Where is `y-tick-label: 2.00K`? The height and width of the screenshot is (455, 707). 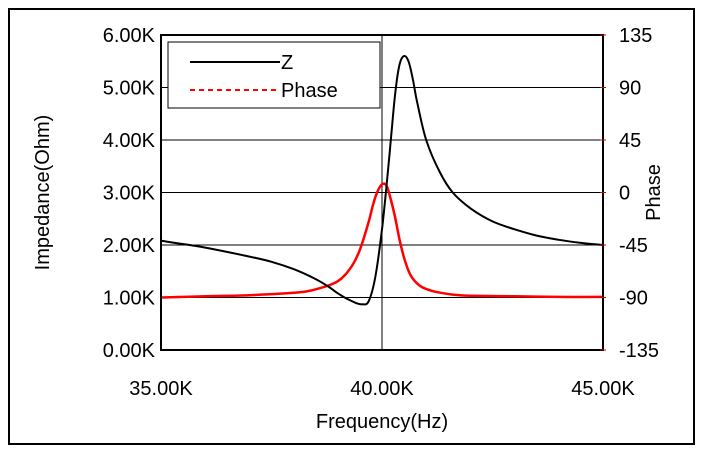 y-tick-label: 2.00K is located at coordinates (129, 246).